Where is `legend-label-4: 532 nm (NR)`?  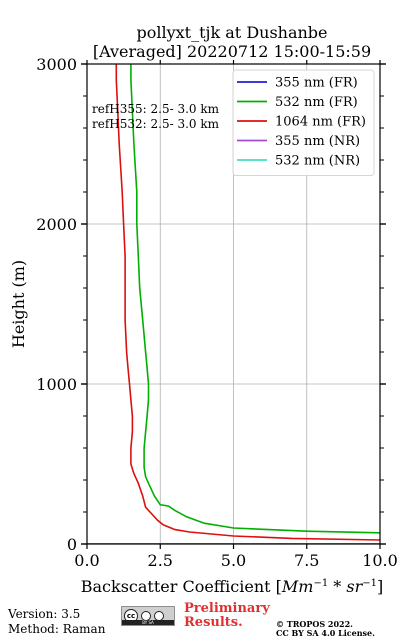 legend-label-4: 532 nm (NR) is located at coordinates (317, 161).